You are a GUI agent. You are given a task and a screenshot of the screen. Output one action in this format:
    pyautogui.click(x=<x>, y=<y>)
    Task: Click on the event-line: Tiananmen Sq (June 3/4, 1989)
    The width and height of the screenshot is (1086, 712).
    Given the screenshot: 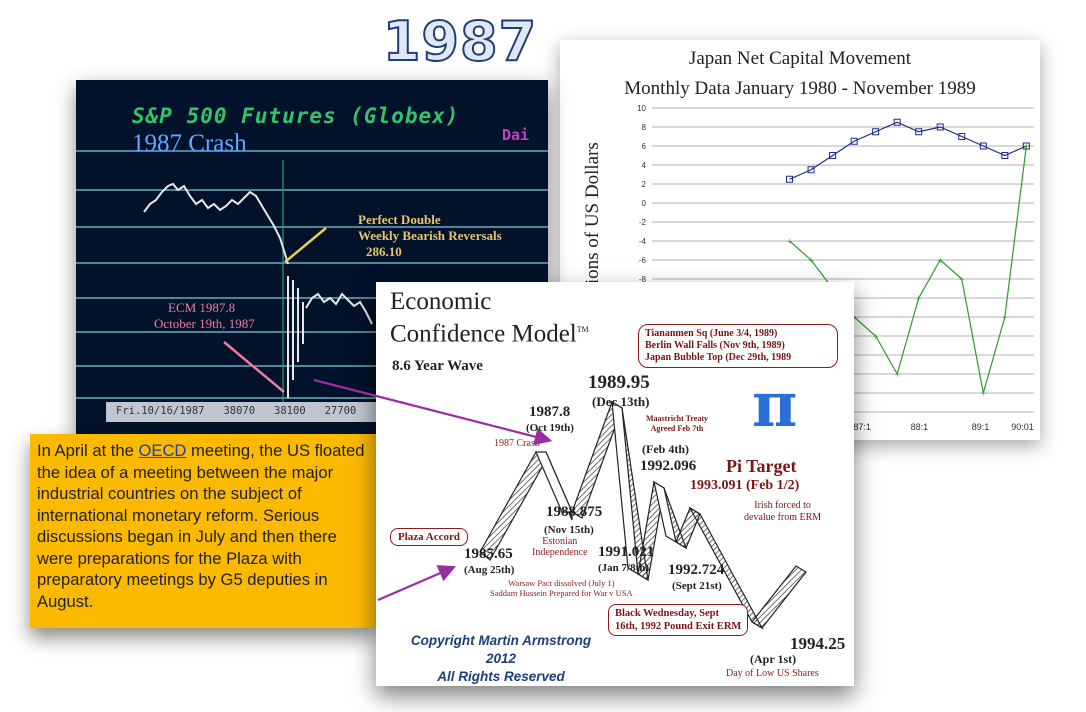 What is the action you would take?
    pyautogui.click(x=711, y=333)
    